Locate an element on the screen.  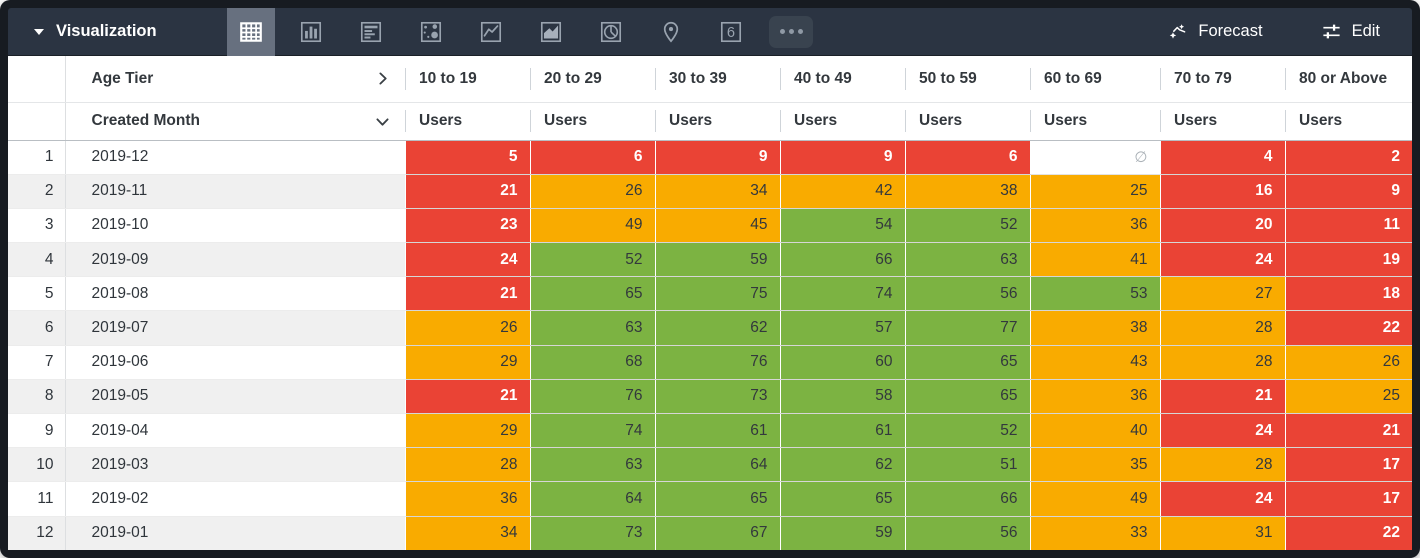
month-cell: 2019-07 is located at coordinates (235, 328).